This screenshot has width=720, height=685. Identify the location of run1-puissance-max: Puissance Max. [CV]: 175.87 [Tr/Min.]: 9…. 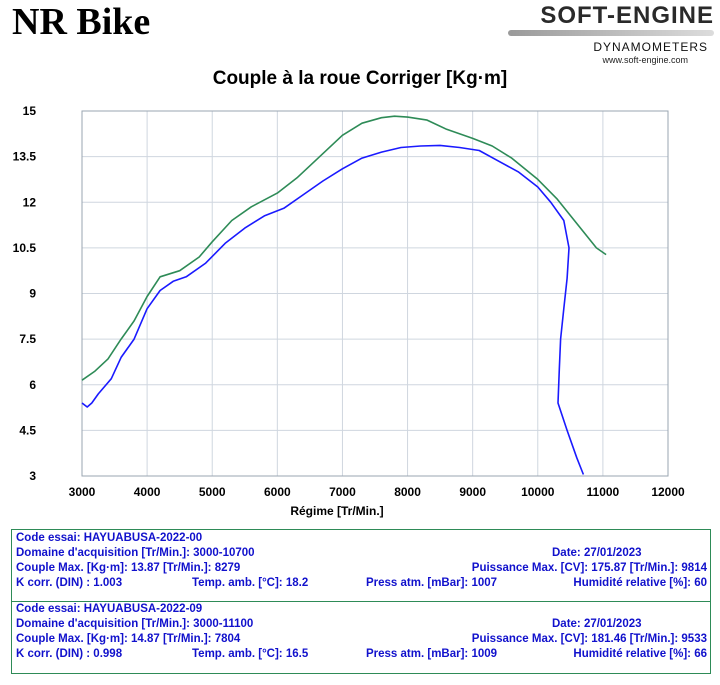
(589, 568).